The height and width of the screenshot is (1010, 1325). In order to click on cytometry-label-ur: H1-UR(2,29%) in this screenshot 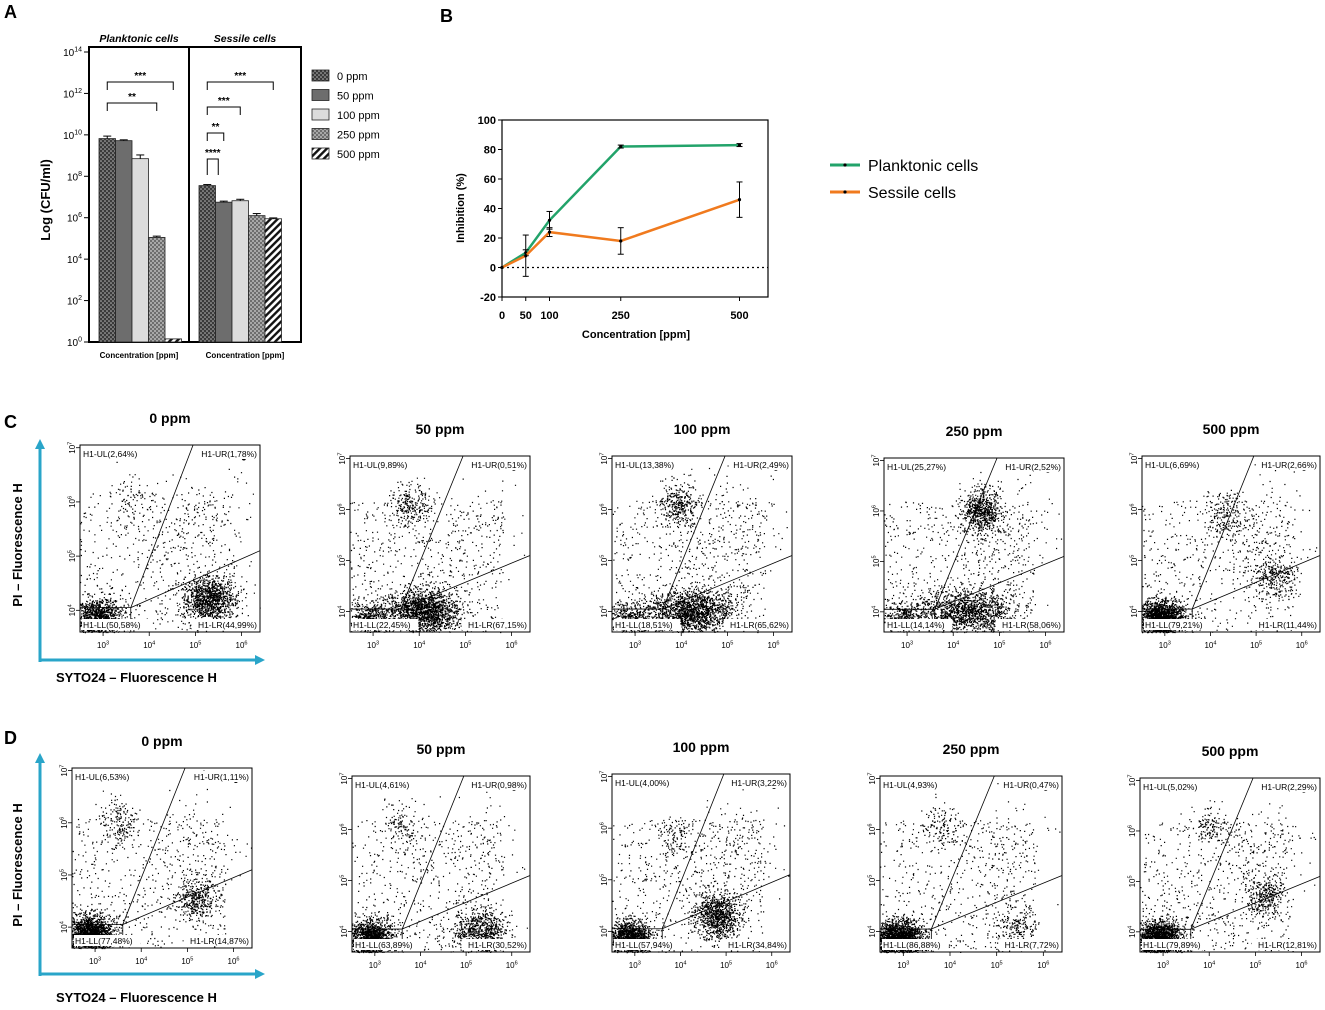, I will do `click(1289, 787)`.